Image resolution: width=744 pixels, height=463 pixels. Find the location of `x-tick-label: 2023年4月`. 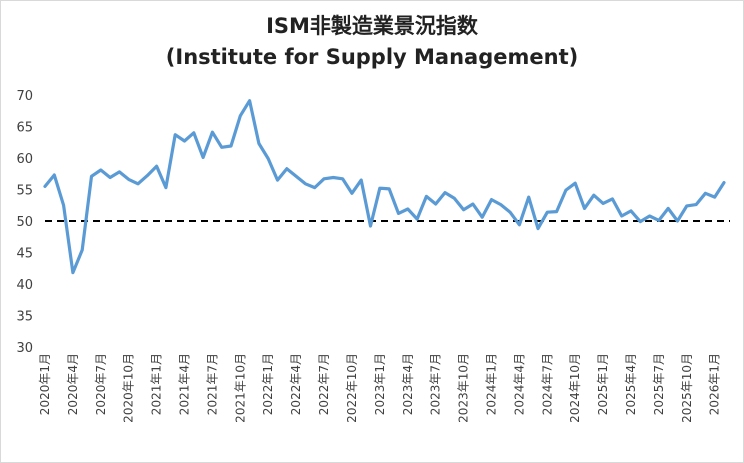

x-tick-label: 2023年4月 is located at coordinates (408, 384).